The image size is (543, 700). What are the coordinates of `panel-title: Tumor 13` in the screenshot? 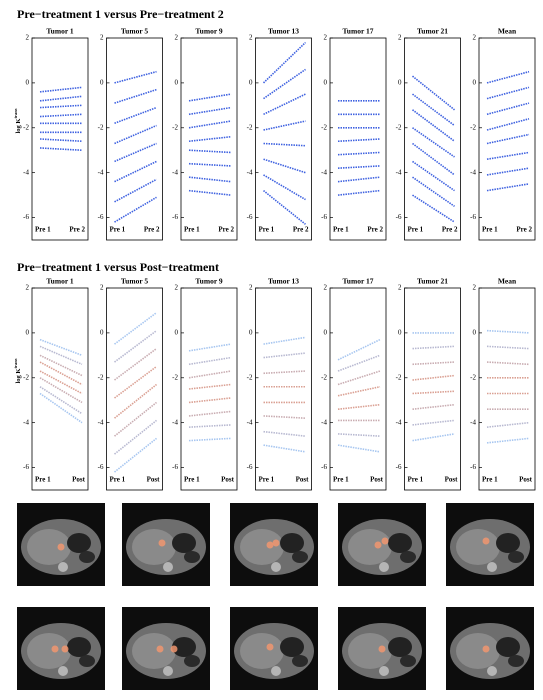 It's located at (283, 281).